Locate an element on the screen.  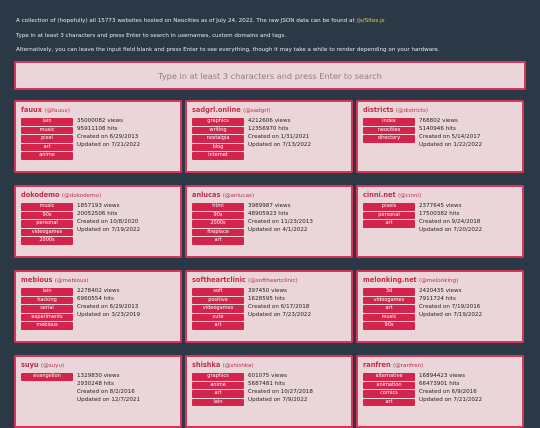
site-username: (@anlucas) is located at coordinates (238, 196).